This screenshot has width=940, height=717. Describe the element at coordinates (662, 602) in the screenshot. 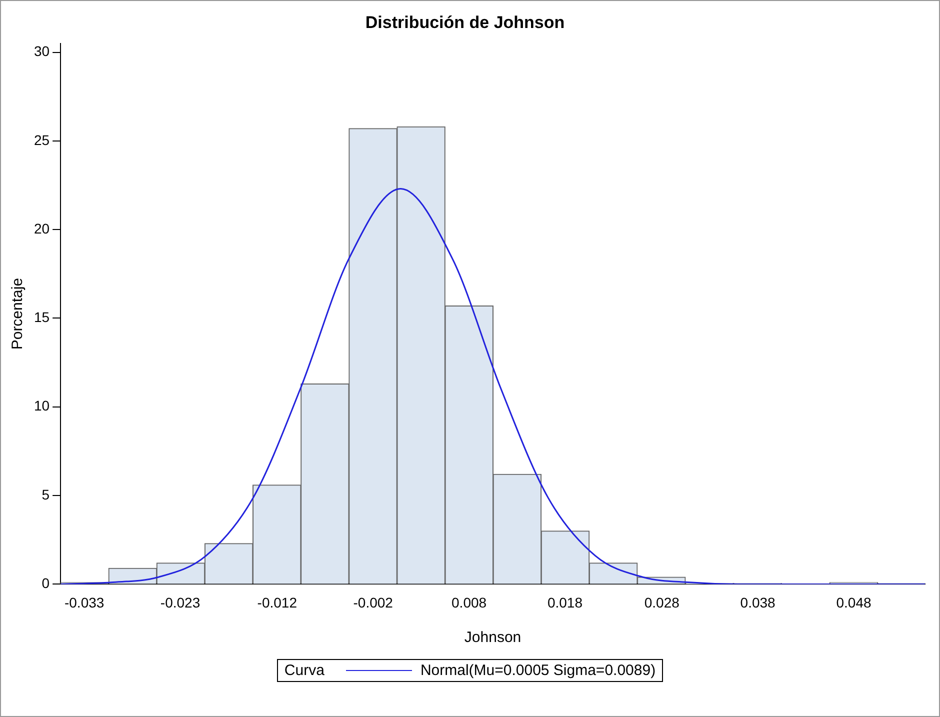

I see `x-tick-label: 0.028` at that location.